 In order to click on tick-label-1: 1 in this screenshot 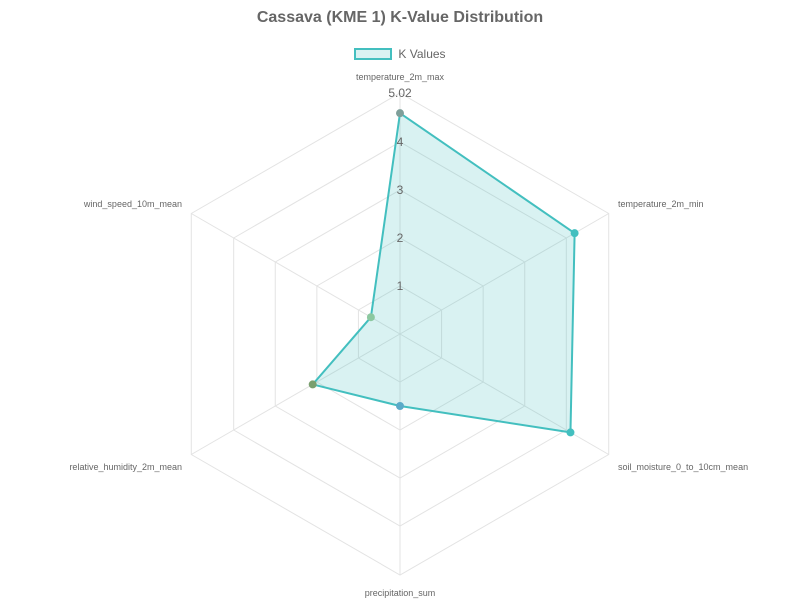, I will do `click(400, 286)`.